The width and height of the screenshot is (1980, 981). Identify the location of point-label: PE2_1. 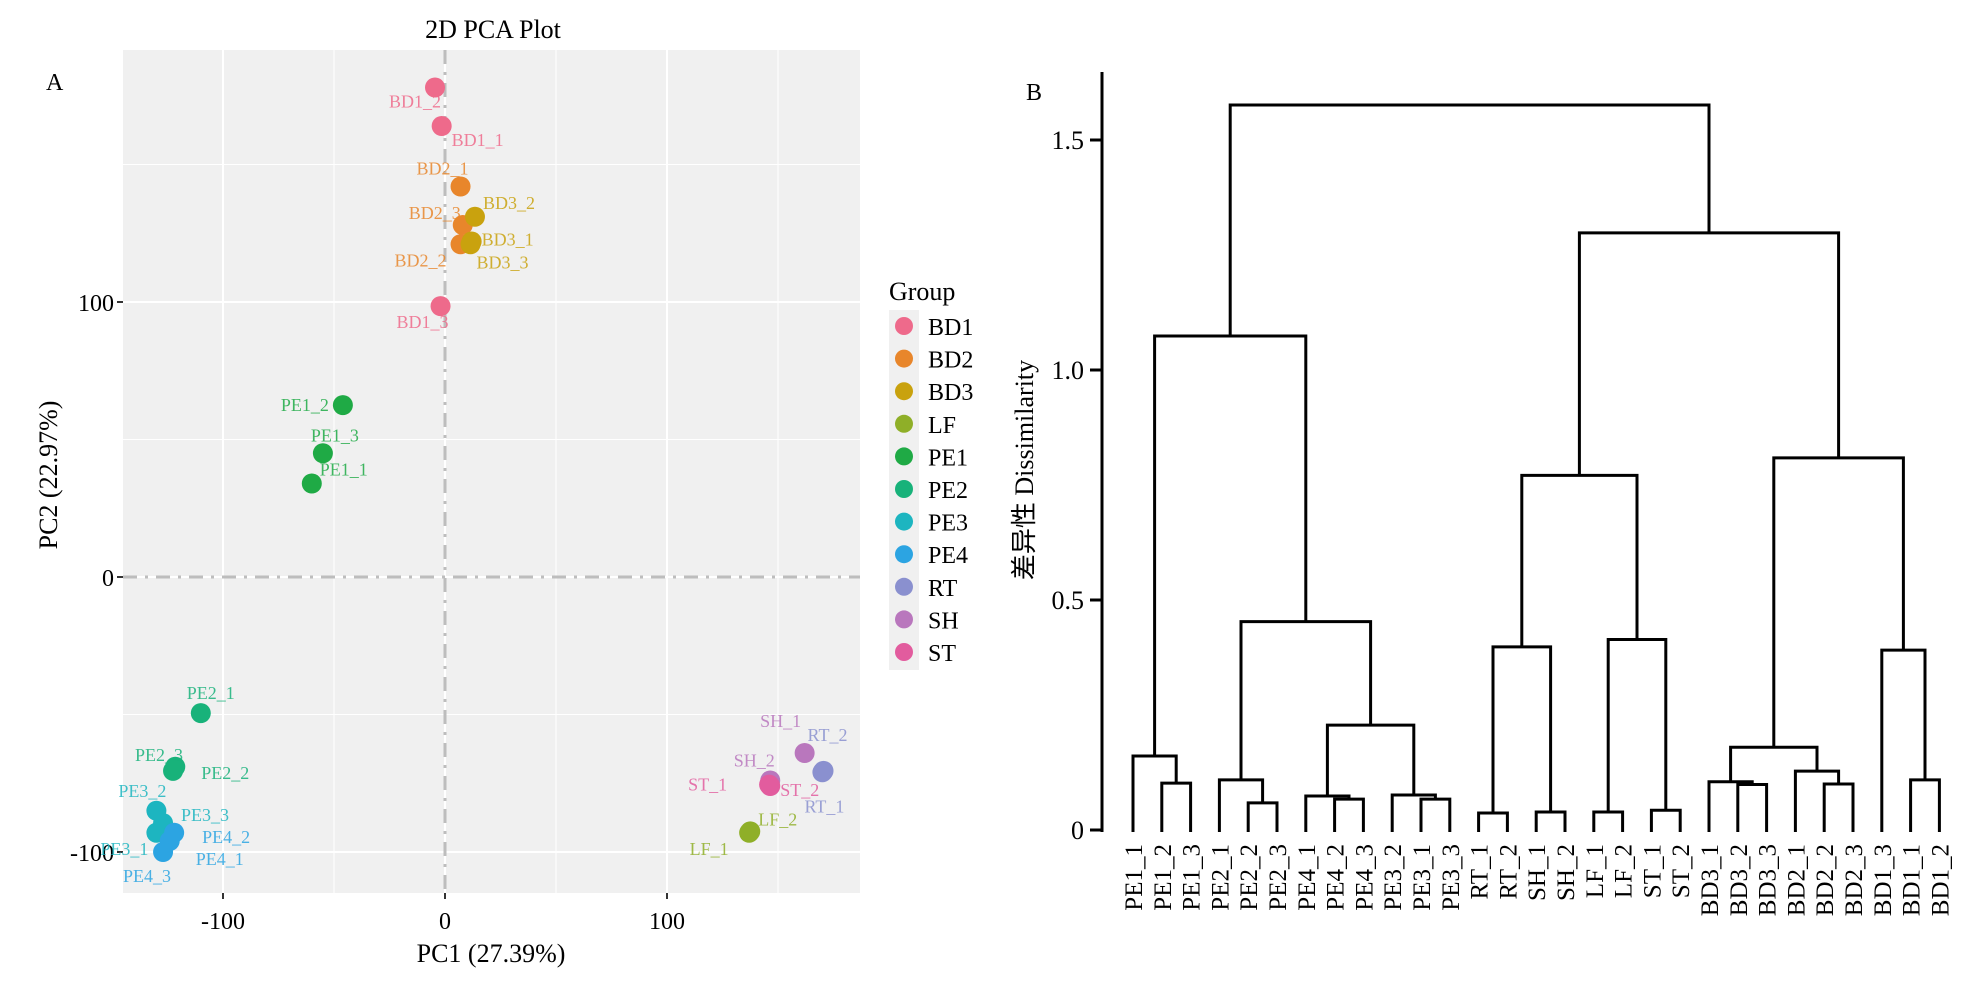
(211, 693).